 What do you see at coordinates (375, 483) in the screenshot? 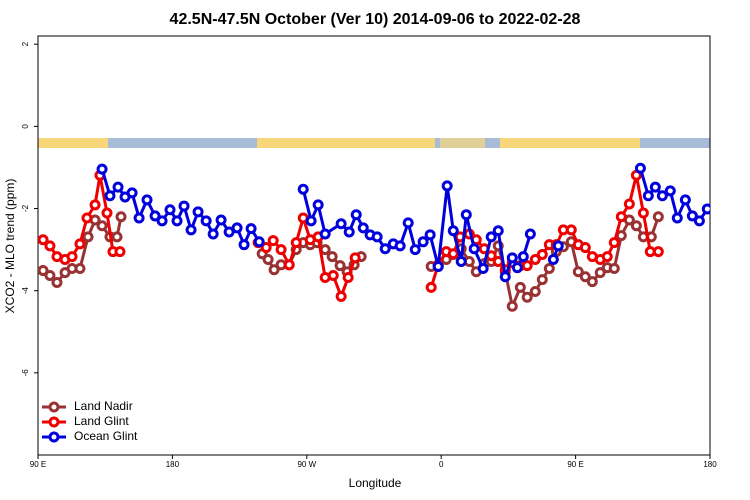
I see `x-axis-label: Longitude` at bounding box center [375, 483].